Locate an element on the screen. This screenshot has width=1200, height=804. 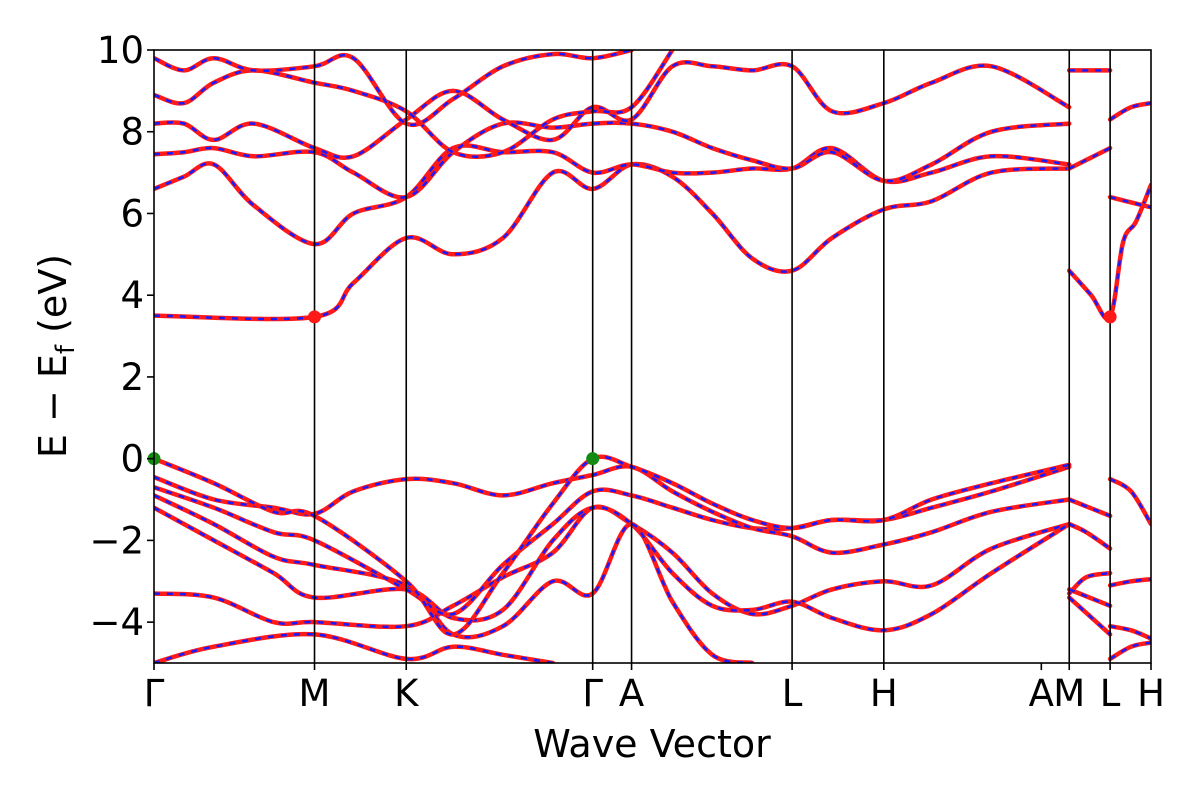
y-axis-label-sub: f is located at coordinates (66, 349).